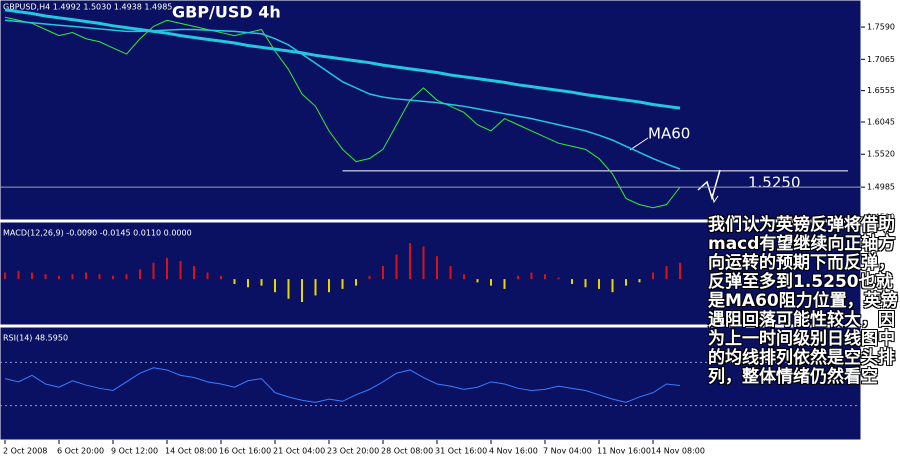  Describe the element at coordinates (25, 451) in the screenshot. I see `x-tick-label: 2 Oct 2008` at that location.